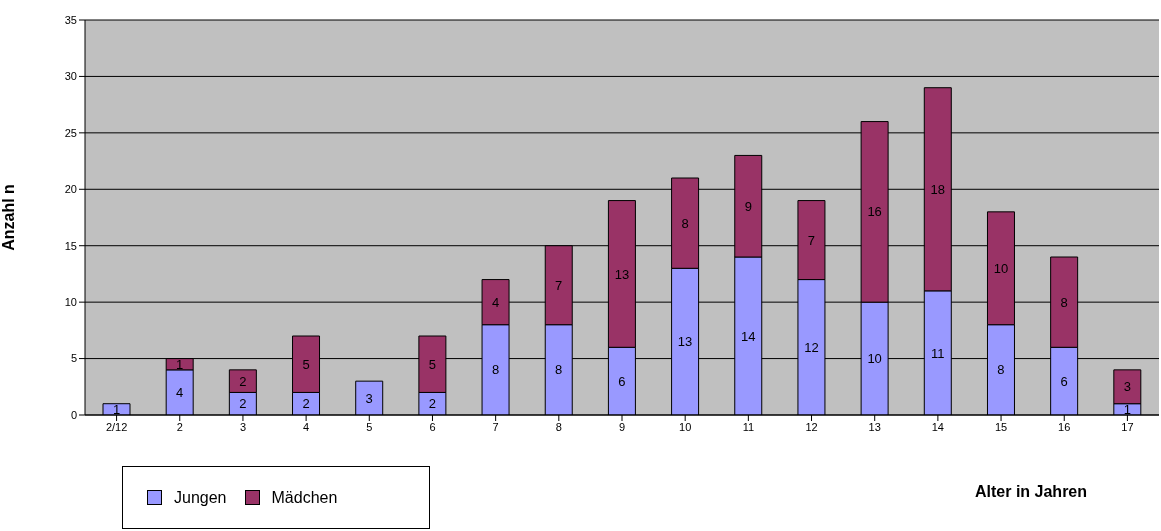 This screenshot has height=531, width=1161. What do you see at coordinates (242, 426) in the screenshot?
I see `x-tick-label: 3` at bounding box center [242, 426].